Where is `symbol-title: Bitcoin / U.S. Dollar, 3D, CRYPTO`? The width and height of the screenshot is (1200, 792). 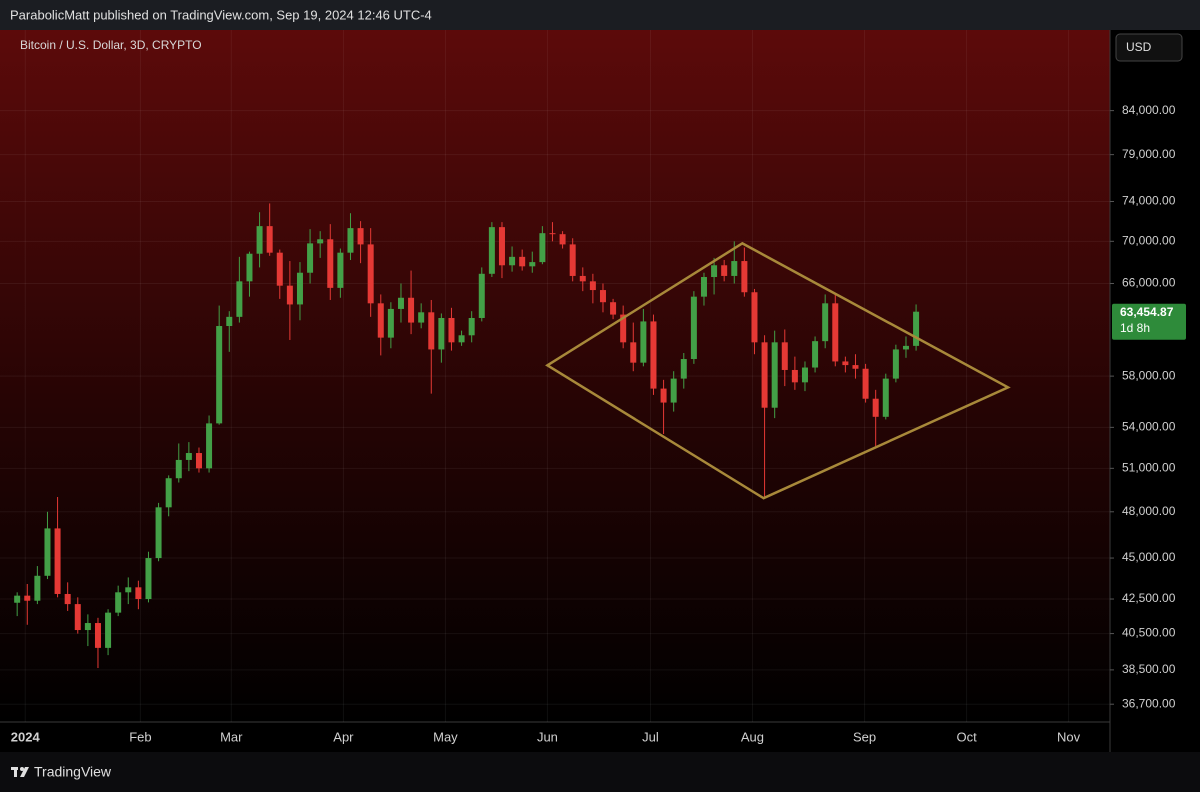 symbol-title: Bitcoin / U.S. Dollar, 3D, CRYPTO is located at coordinates (111, 45).